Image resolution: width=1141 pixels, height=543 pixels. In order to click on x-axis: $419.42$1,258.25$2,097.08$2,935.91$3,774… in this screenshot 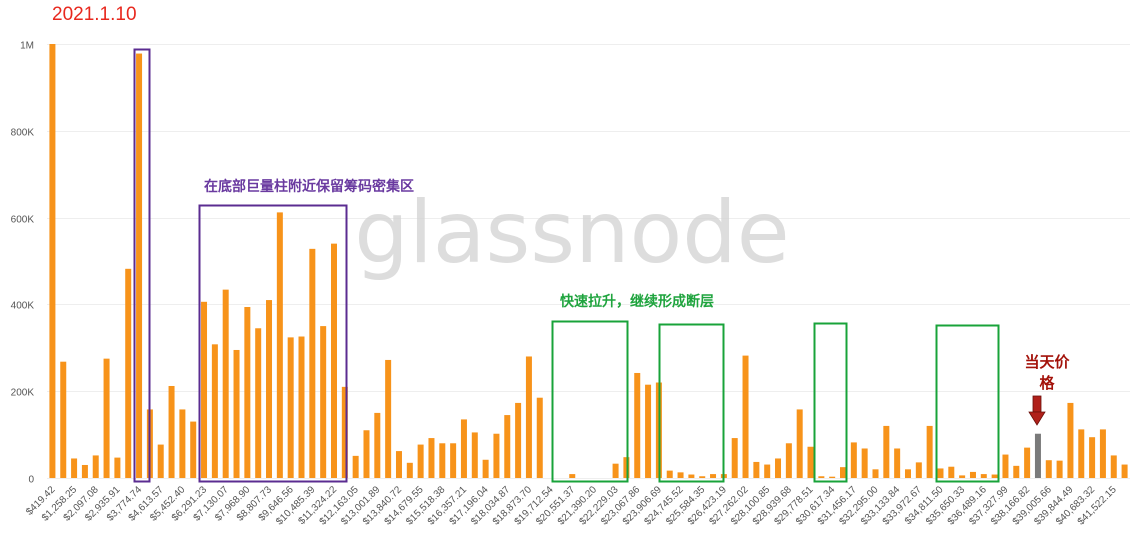, I will do `click(571, 505)`.